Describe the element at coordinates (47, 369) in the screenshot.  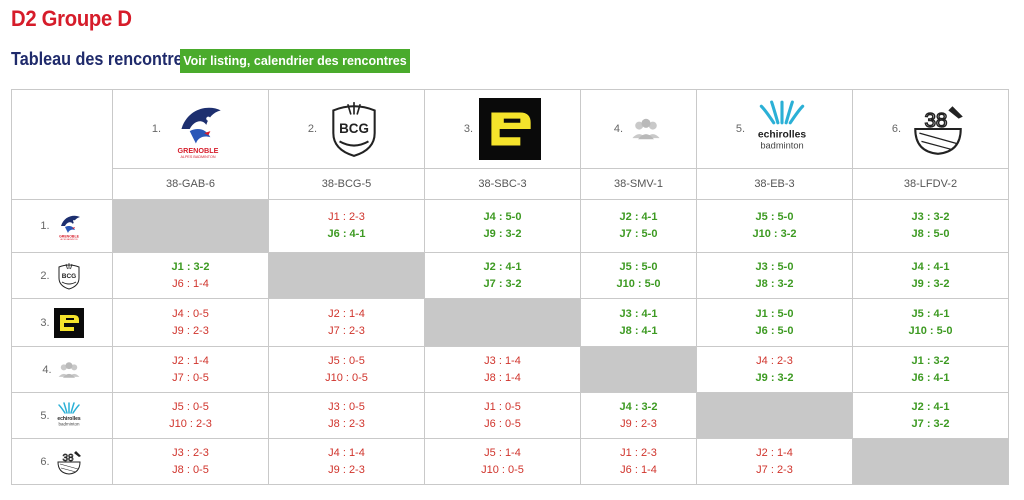
I see `team-rank: 4.` at that location.